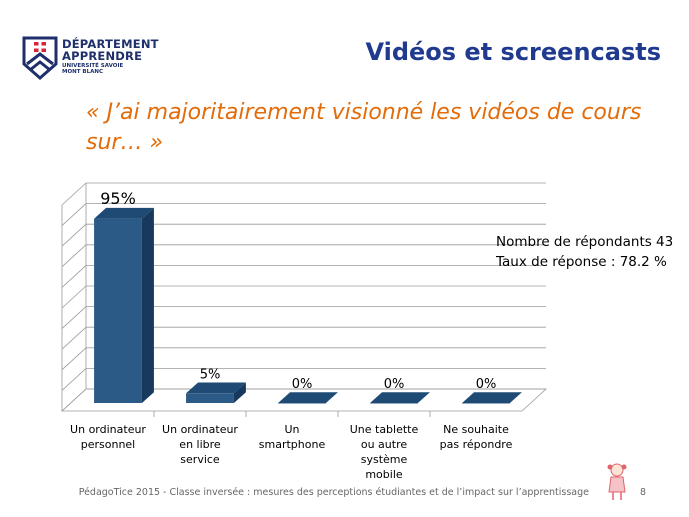 The image size is (689, 517). I want to click on category-label: Une tablette, so click(384, 429).